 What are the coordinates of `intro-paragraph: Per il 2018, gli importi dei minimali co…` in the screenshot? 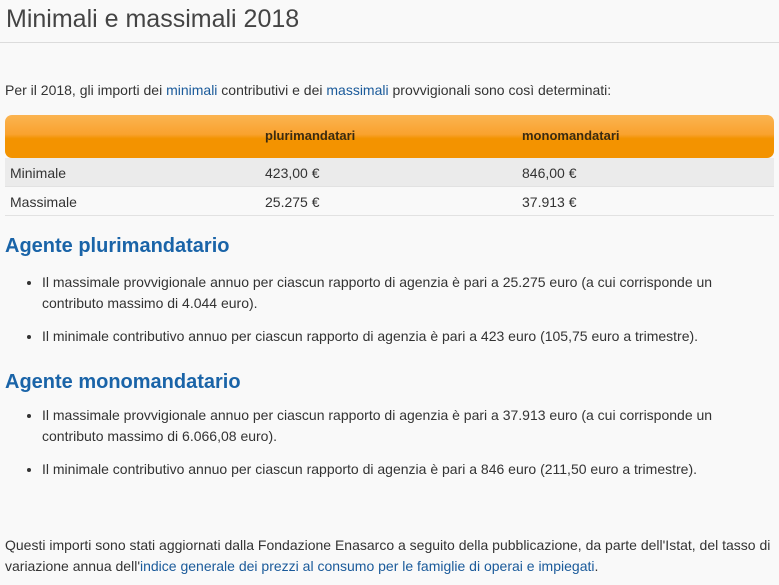 It's located at (308, 90).